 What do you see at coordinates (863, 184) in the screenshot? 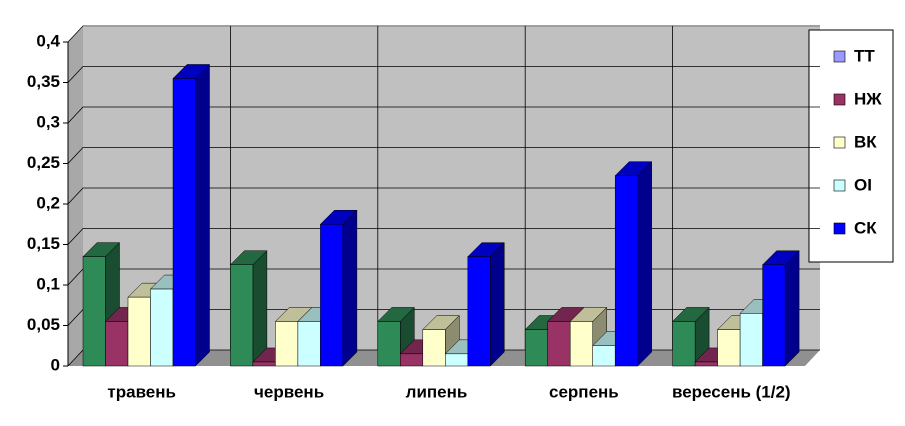
I see `legend-label: ОІ` at bounding box center [863, 184].